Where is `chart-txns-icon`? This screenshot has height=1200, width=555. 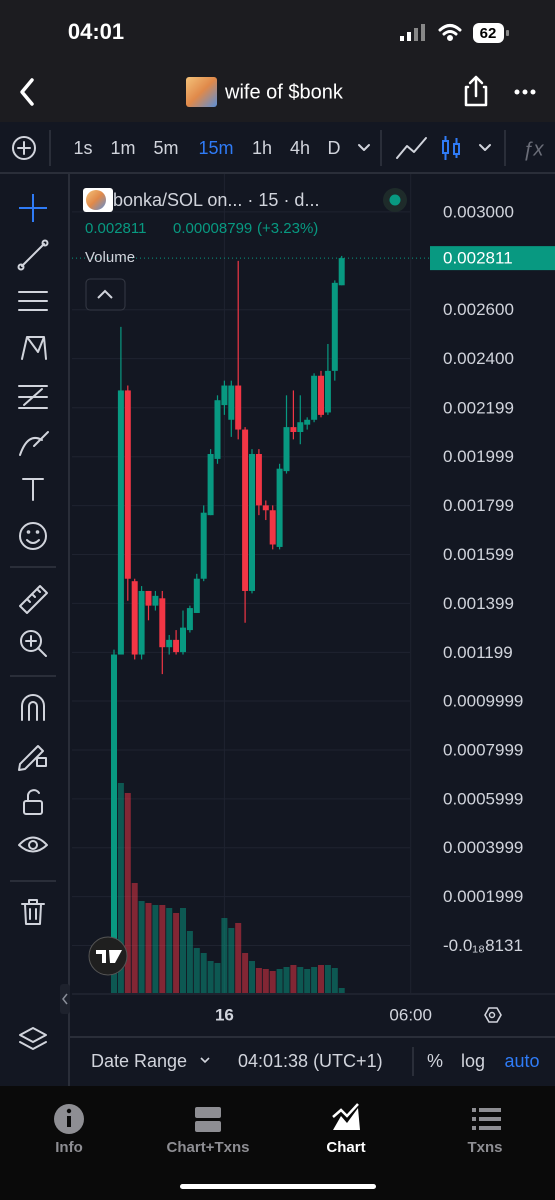
chart-txns-icon is located at coordinates (208, 1119).